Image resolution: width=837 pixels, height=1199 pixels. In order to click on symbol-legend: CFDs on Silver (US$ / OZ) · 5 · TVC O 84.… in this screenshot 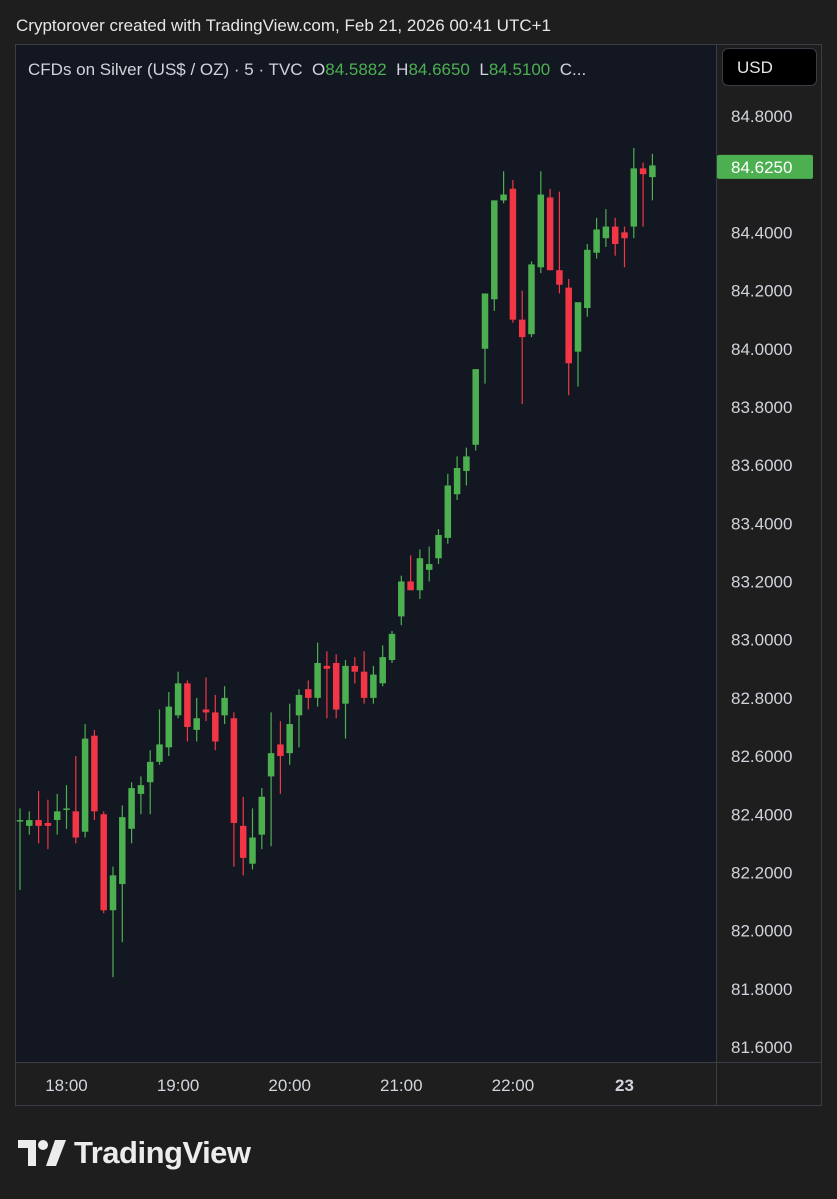, I will do `click(307, 70)`.